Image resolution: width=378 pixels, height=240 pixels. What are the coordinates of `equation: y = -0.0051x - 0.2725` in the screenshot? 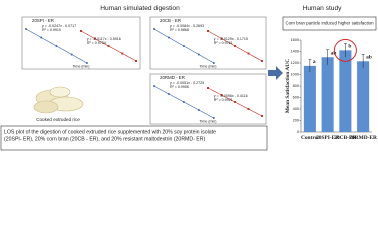 It's located at (187, 83).